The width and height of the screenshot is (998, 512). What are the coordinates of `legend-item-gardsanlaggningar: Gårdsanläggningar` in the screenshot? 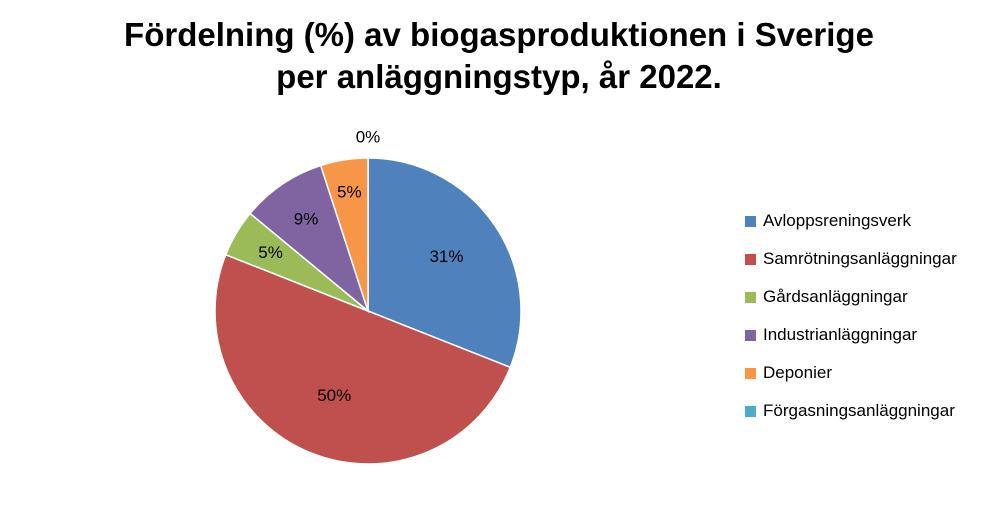 It's located at (851, 297).